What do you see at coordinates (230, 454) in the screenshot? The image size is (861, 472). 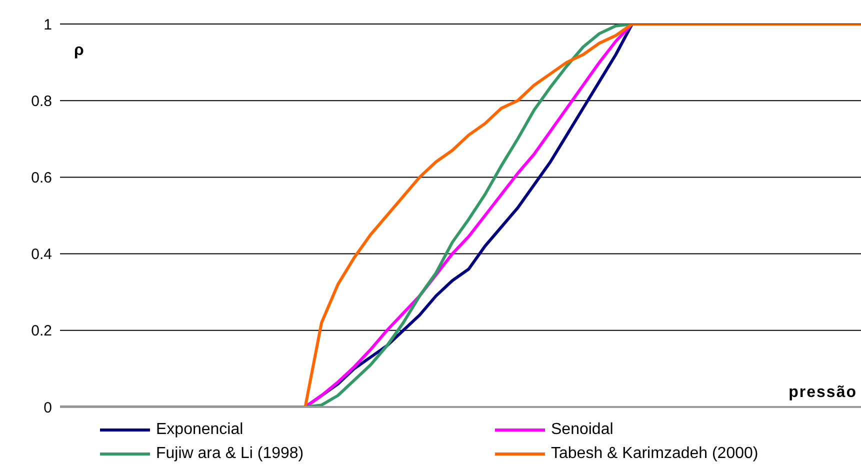 I see `legend-label: Fujiw ara & Li (1998)` at bounding box center [230, 454].